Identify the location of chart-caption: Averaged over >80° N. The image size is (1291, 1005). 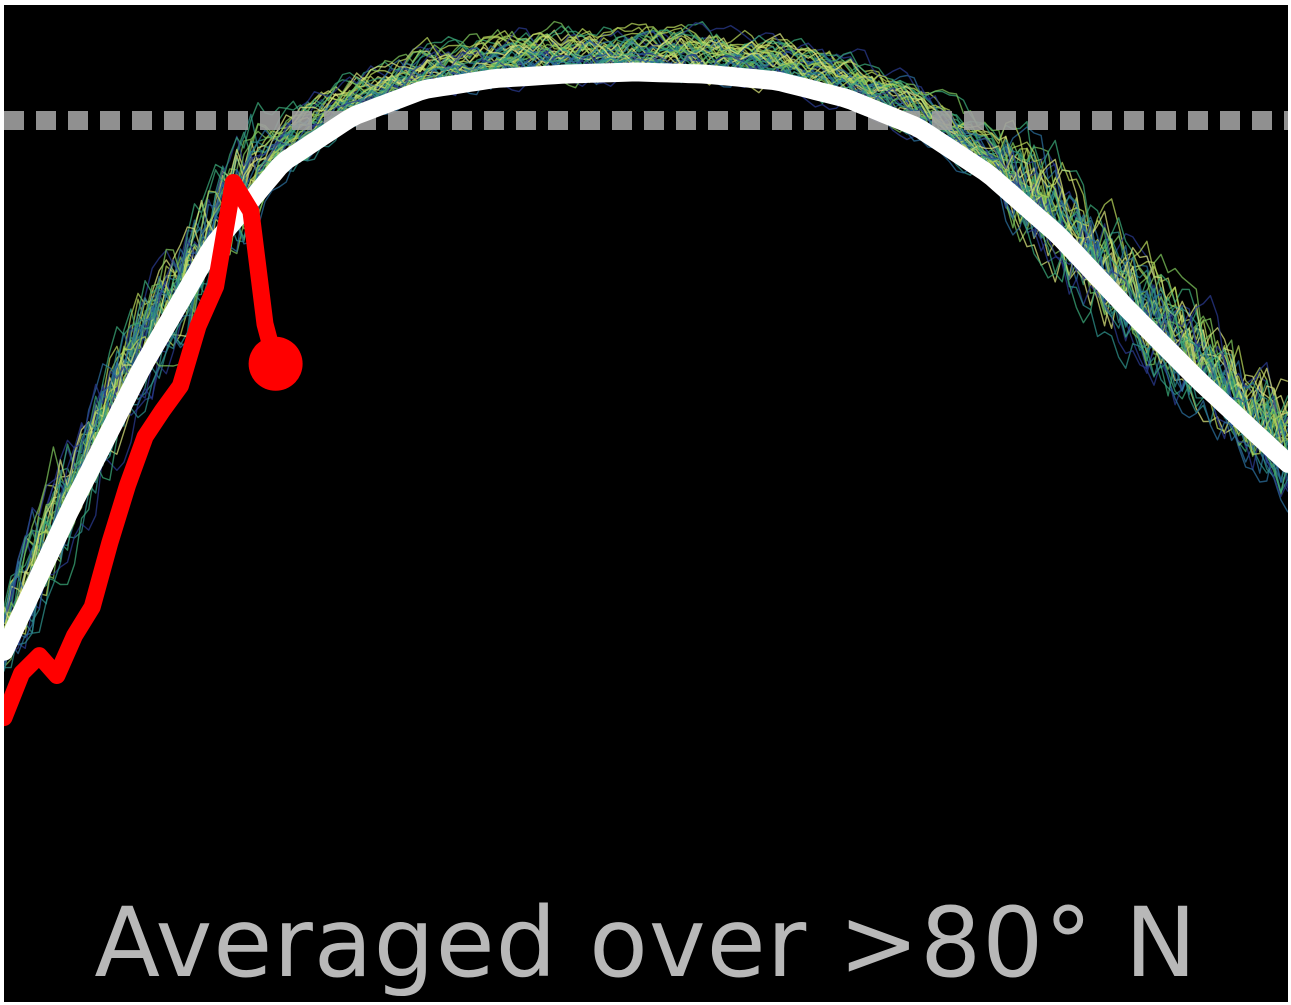
(646, 943).